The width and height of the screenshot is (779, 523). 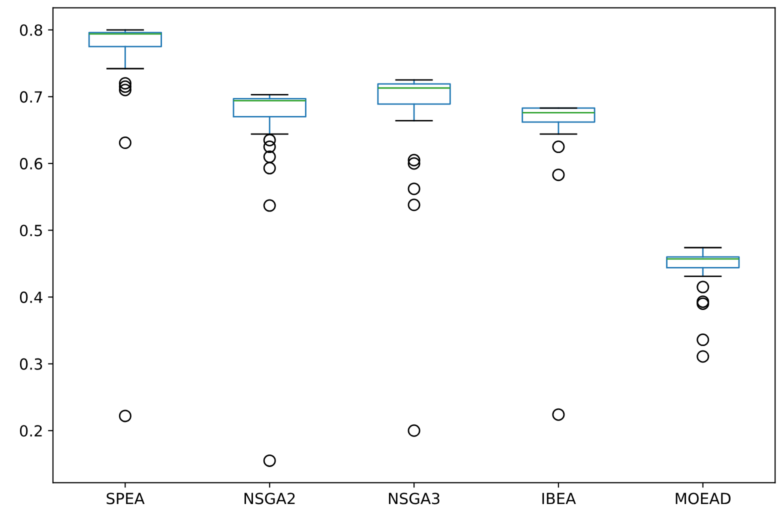 I want to click on x-tick-label: SPEA, so click(x=125, y=498).